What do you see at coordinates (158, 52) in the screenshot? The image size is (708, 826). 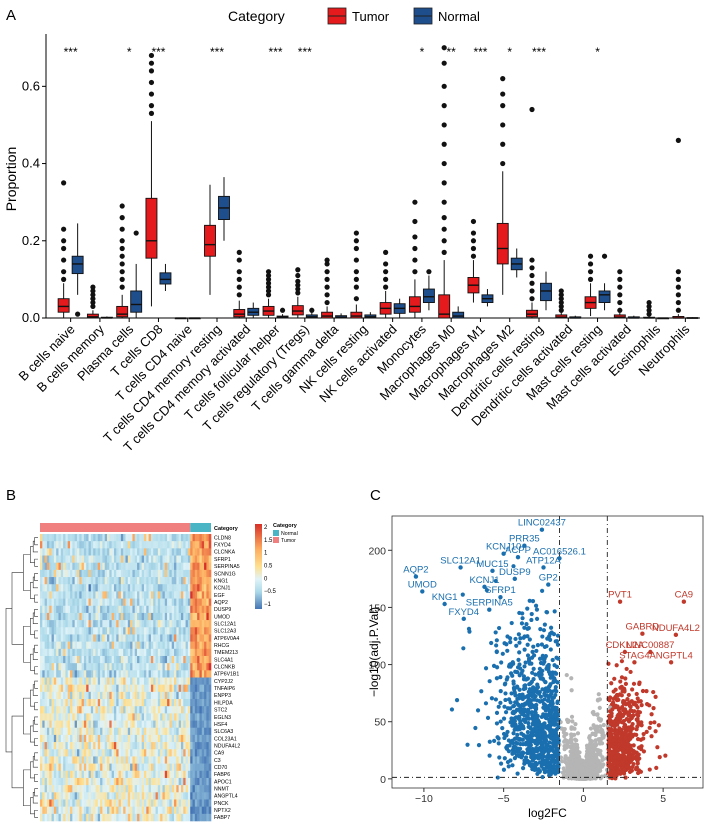 I see `significance-label: ***` at bounding box center [158, 52].